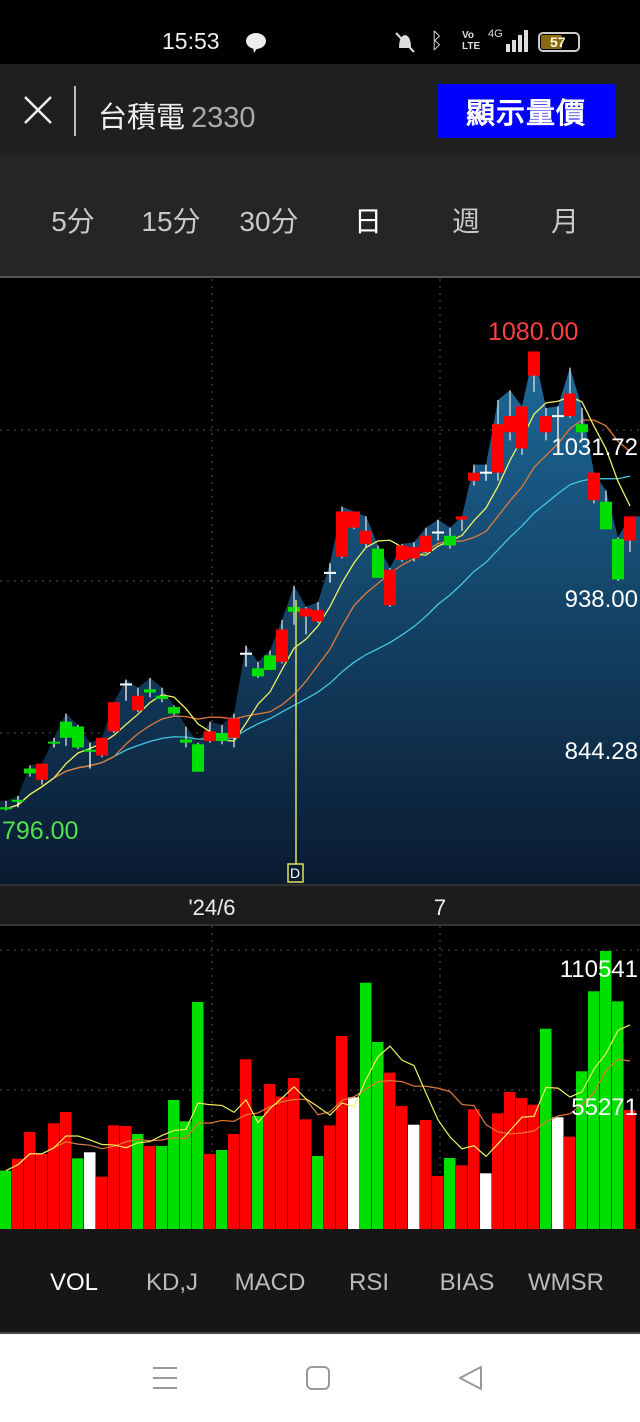  I want to click on tab-kdj: KD,J, so click(172, 1282).